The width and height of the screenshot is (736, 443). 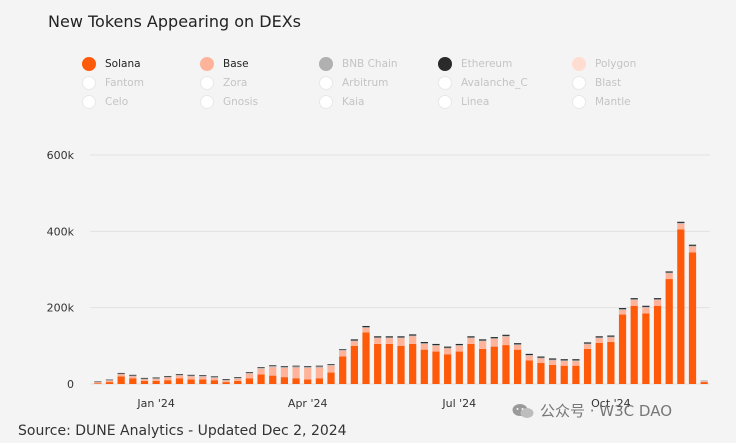 I want to click on legend-item: Arbitrum, so click(x=353, y=83).